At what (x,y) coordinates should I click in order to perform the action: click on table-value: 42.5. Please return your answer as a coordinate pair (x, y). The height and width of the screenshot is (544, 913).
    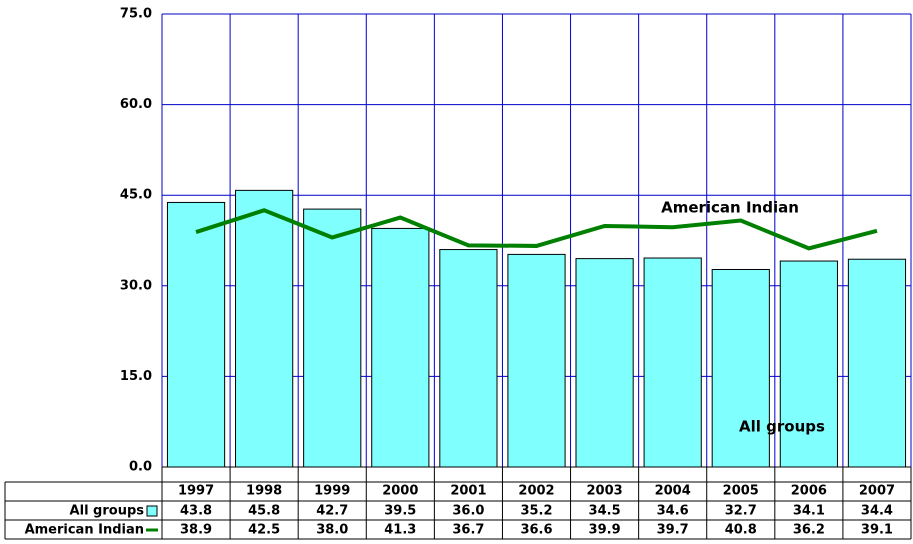
    Looking at the image, I should click on (264, 530).